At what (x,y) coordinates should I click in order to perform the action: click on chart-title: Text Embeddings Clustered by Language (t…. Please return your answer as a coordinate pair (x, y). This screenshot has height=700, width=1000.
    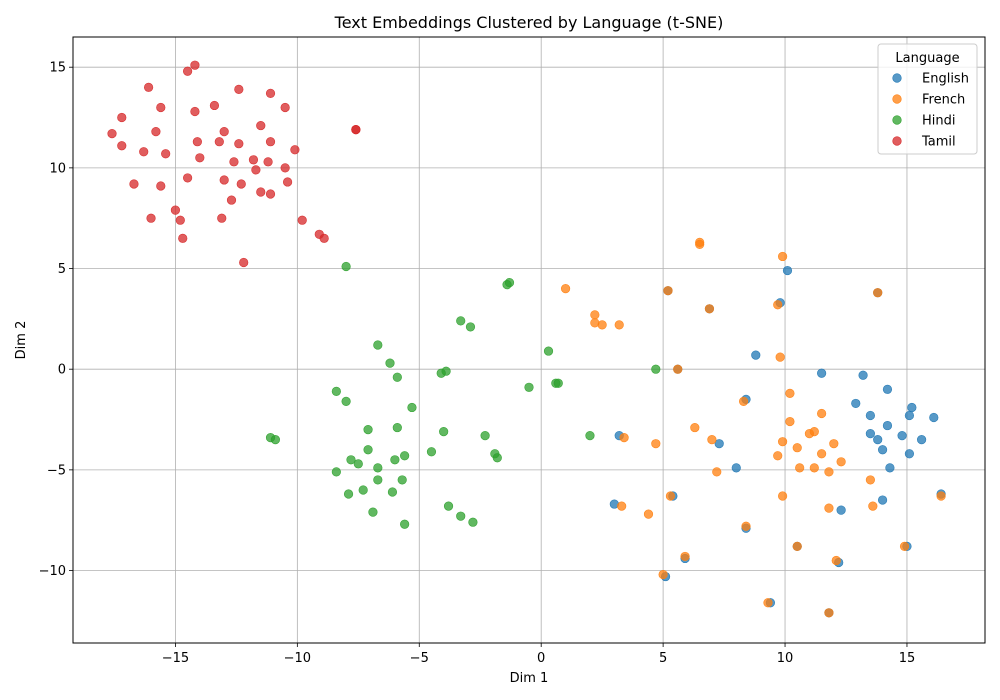
    Looking at the image, I should click on (529, 22).